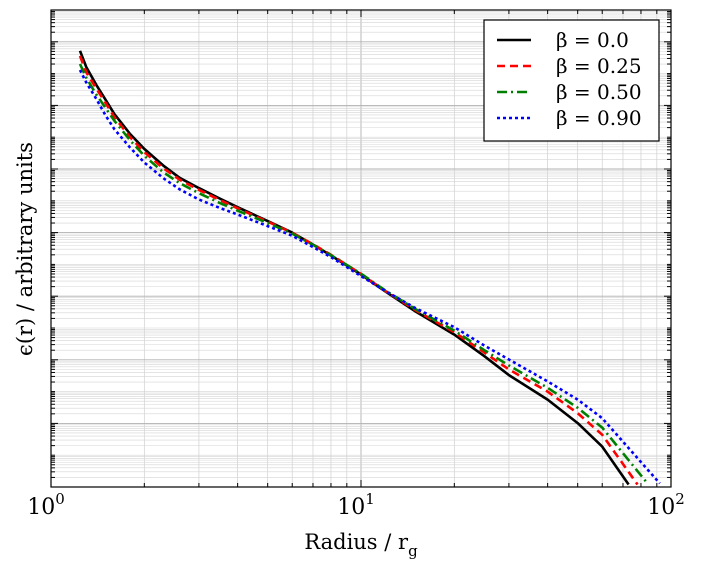  I want to click on x-tick-labels: 10⁰ 10¹ 10², so click(356, 505).